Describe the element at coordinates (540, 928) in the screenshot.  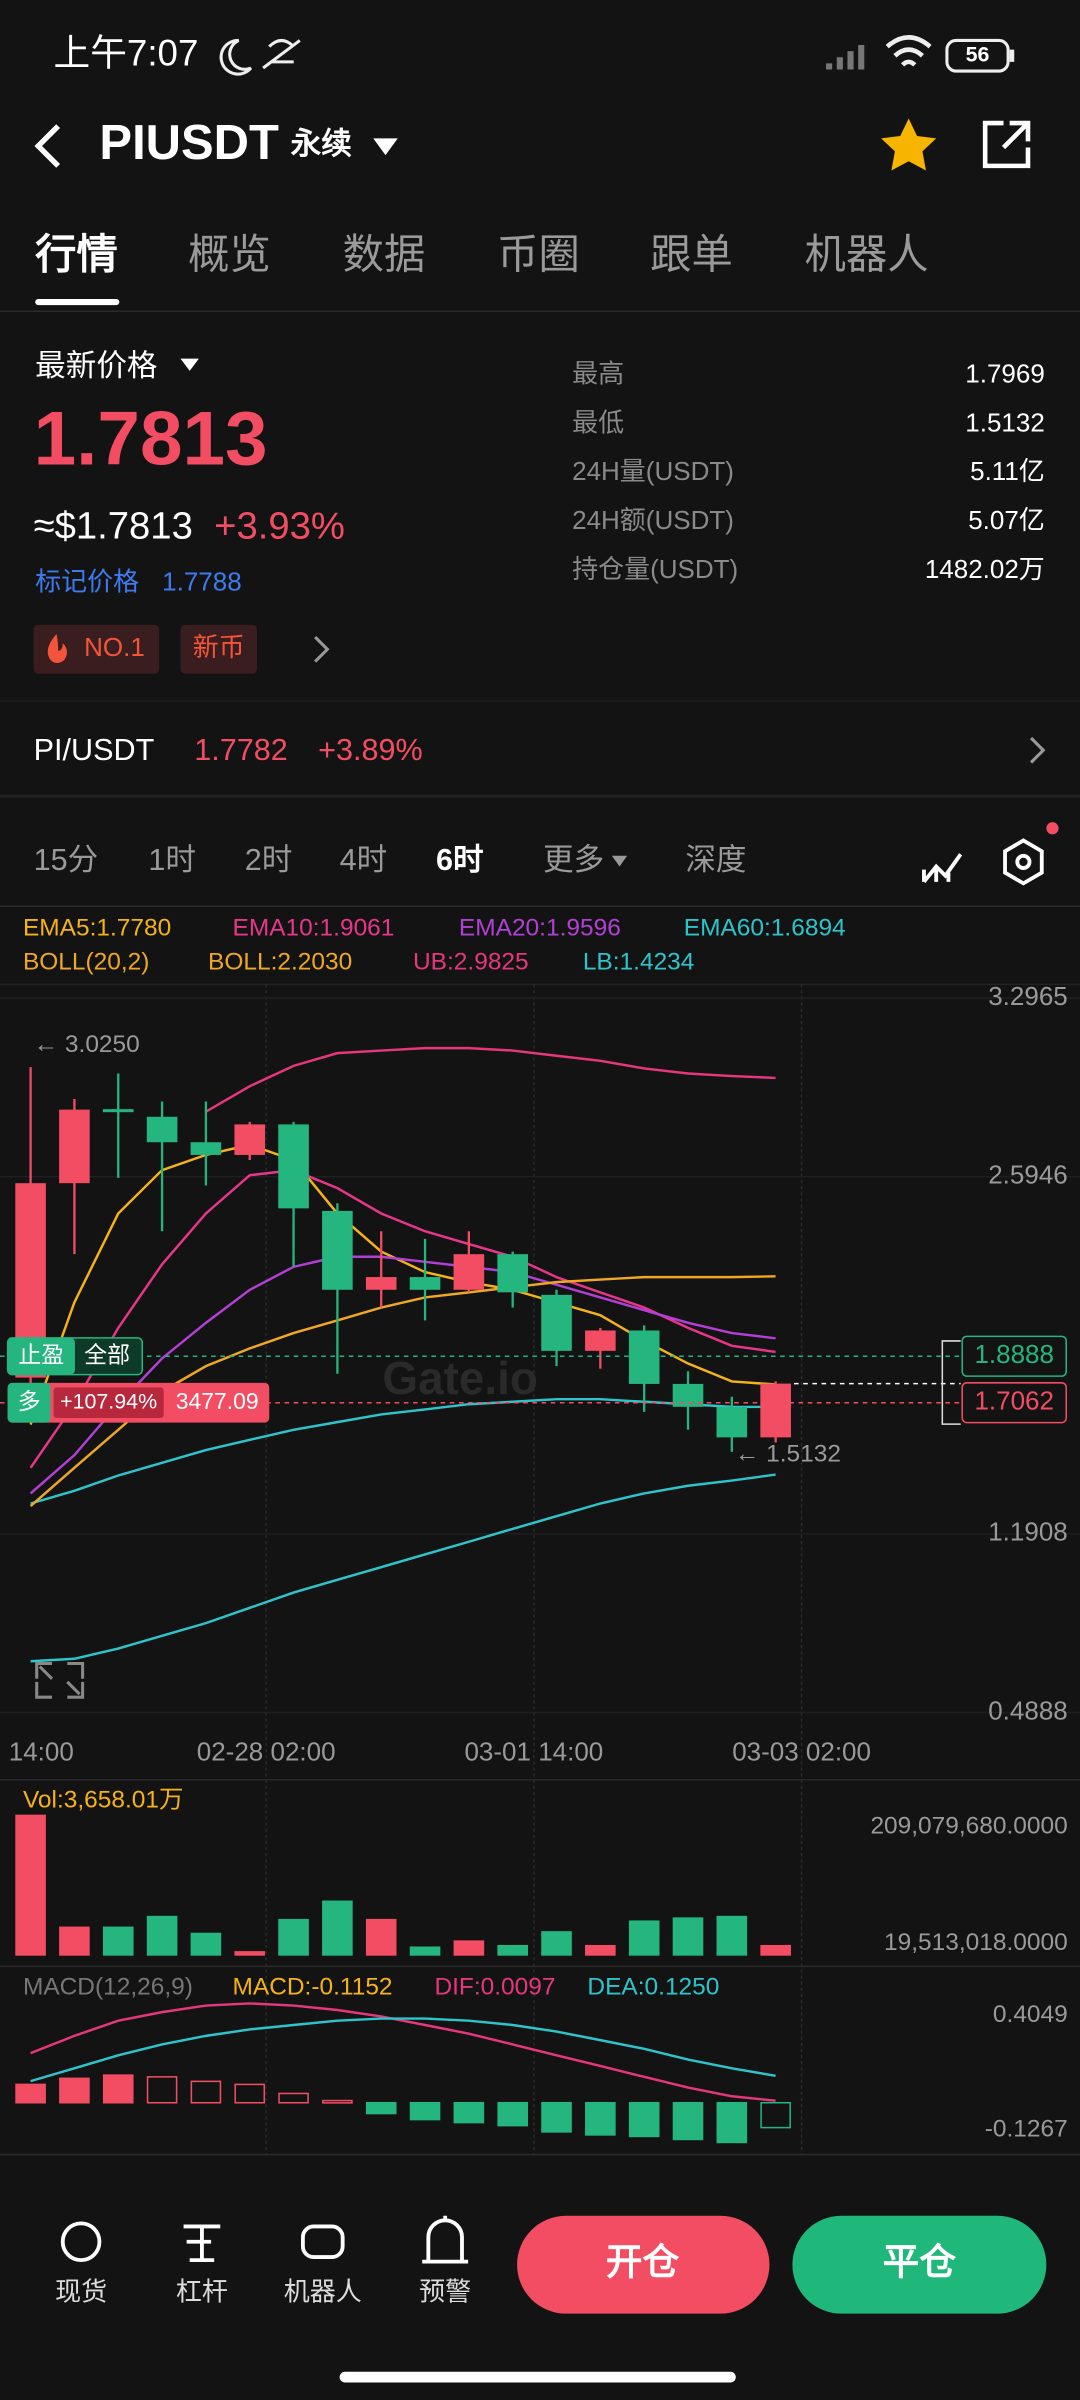
I see `legend-entry: EMA20:1.9596` at that location.